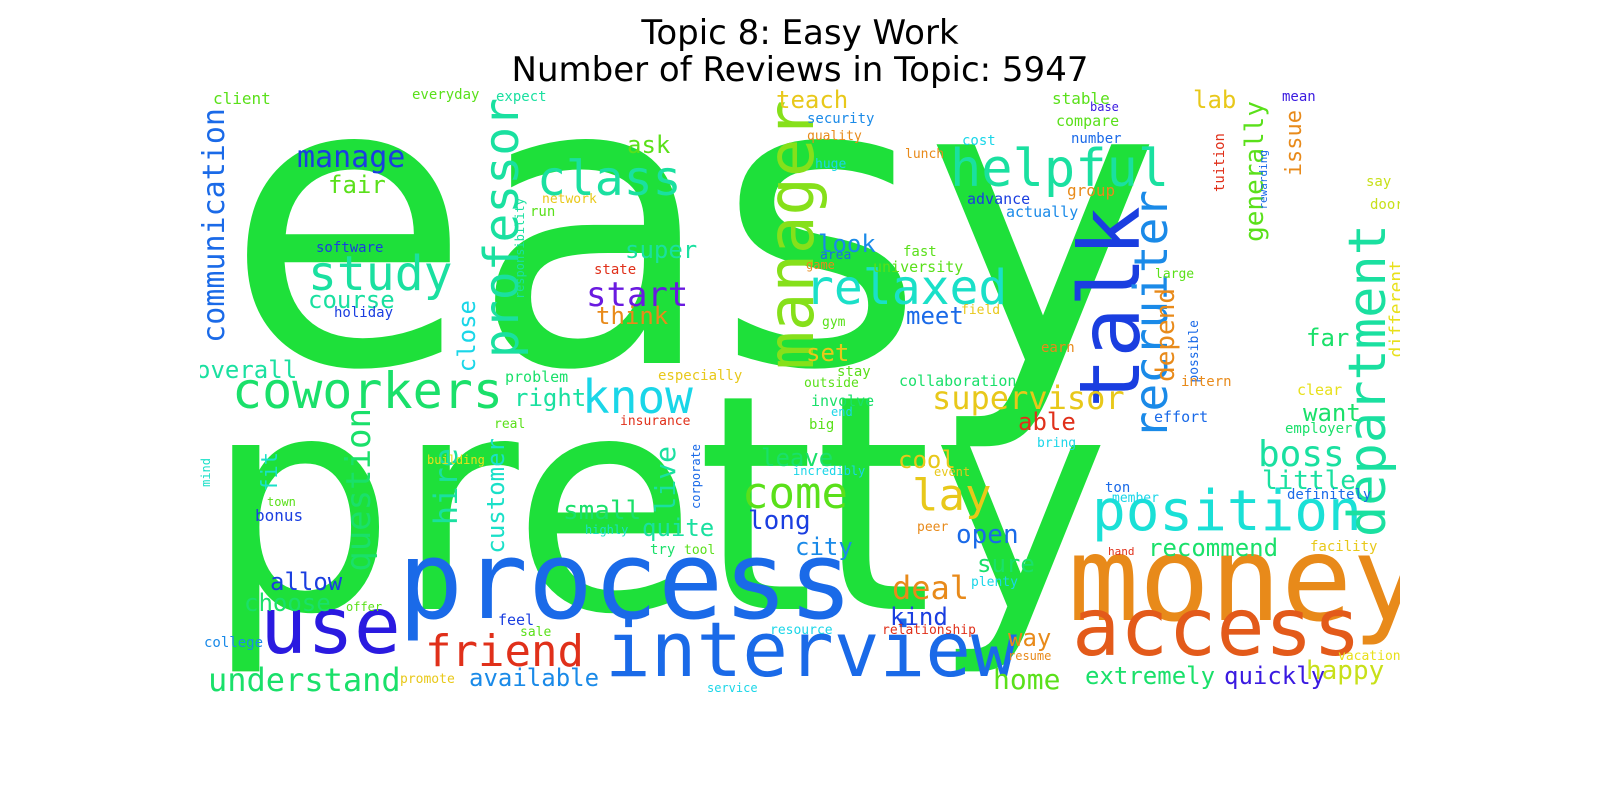 This screenshot has height=800, width=1600. What do you see at coordinates (234, 643) in the screenshot?
I see `word-college: college` at bounding box center [234, 643].